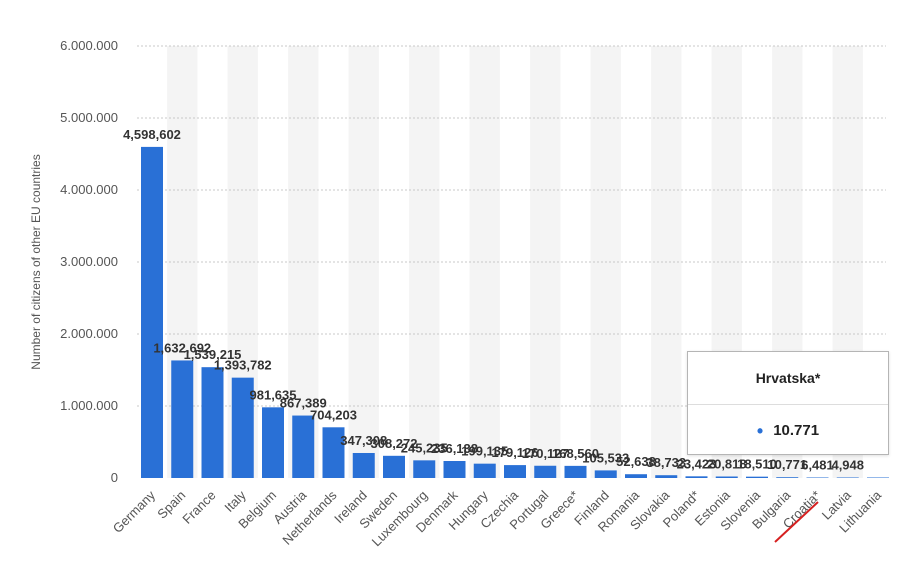  I want to click on data-label: 308,272, so click(394, 443).